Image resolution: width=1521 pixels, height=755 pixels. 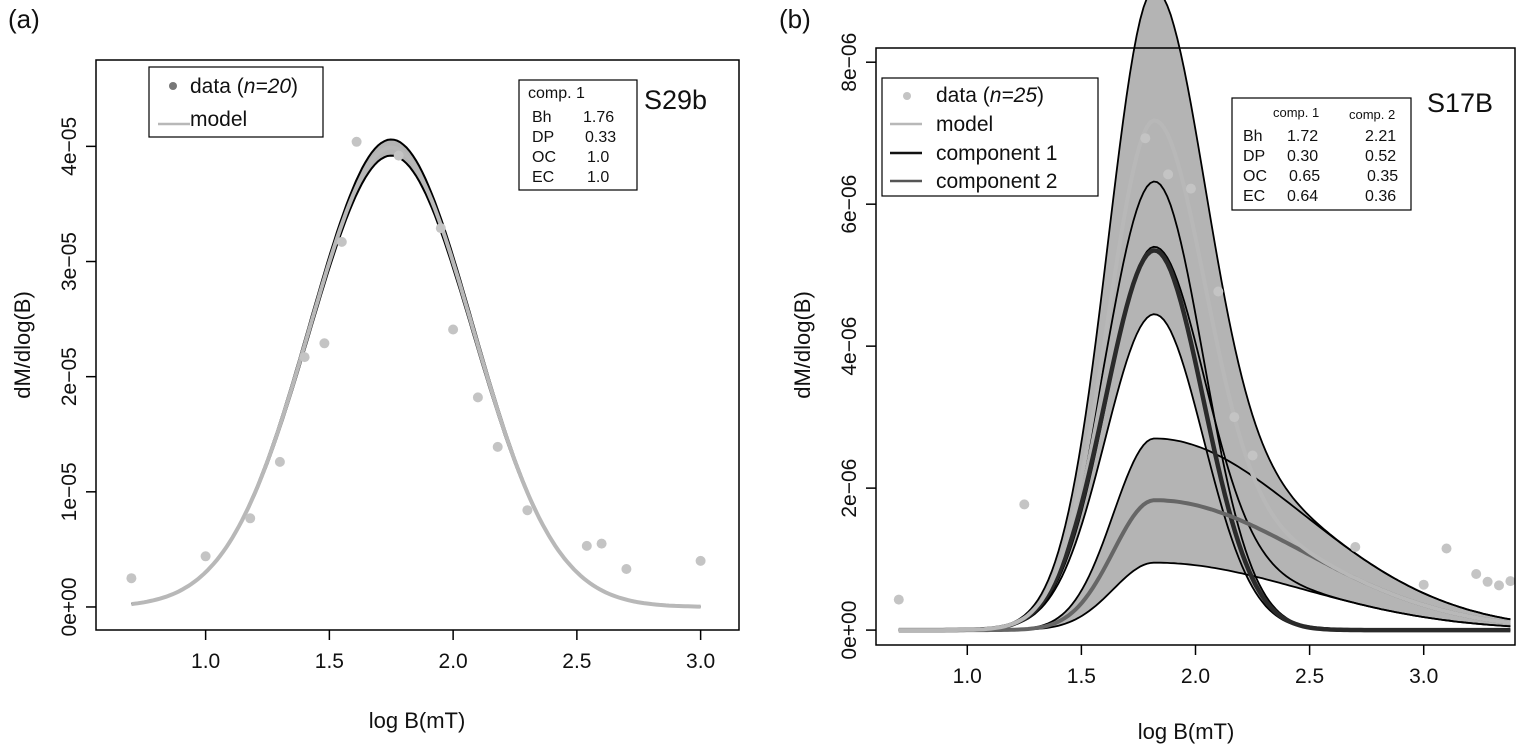 I want to click on panel-b-y-axis-title: dM/dlog(B), so click(x=802, y=345).